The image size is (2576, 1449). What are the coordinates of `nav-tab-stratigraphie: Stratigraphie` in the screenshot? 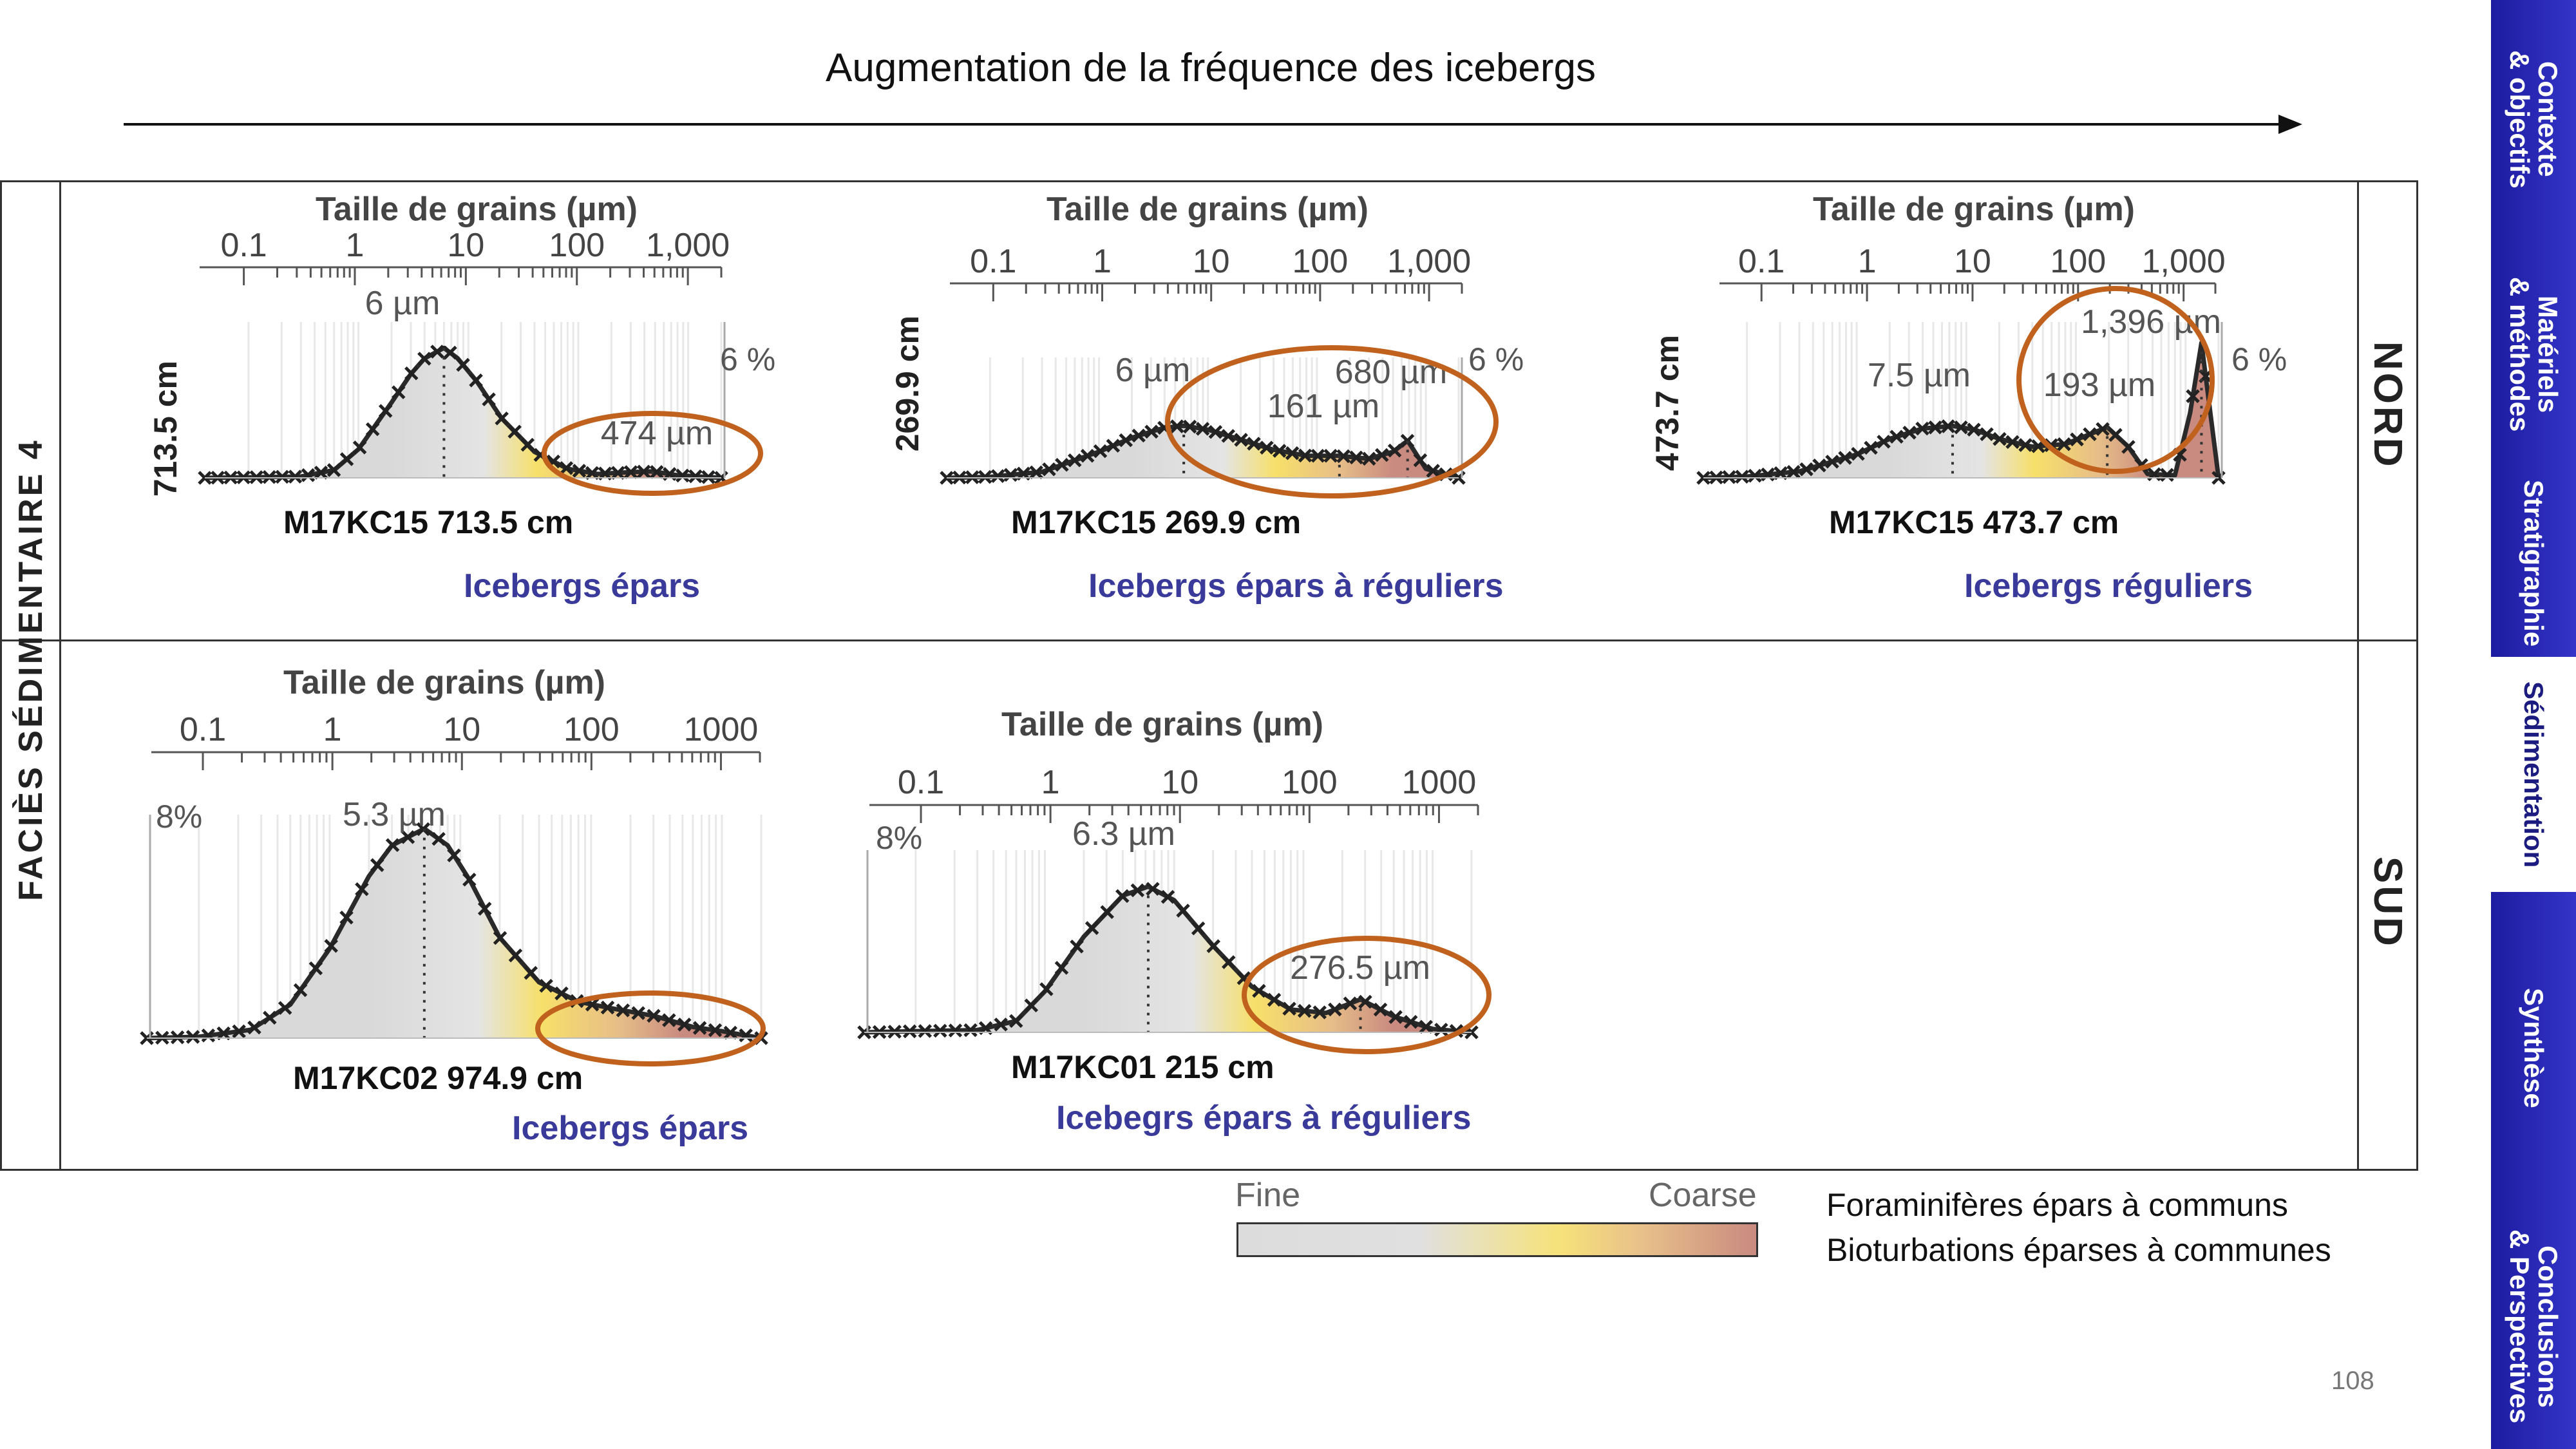 It's located at (2533, 563).